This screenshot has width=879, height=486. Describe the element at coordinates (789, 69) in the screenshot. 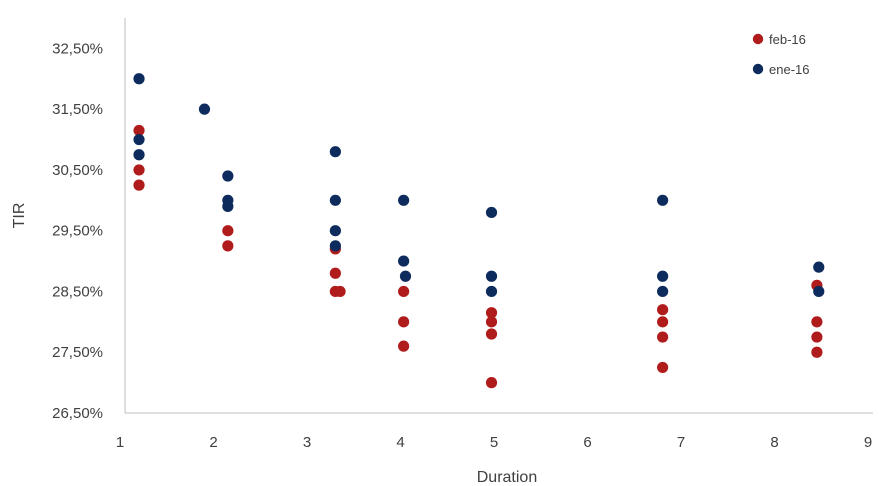

I see `legend-label: ene-16` at that location.